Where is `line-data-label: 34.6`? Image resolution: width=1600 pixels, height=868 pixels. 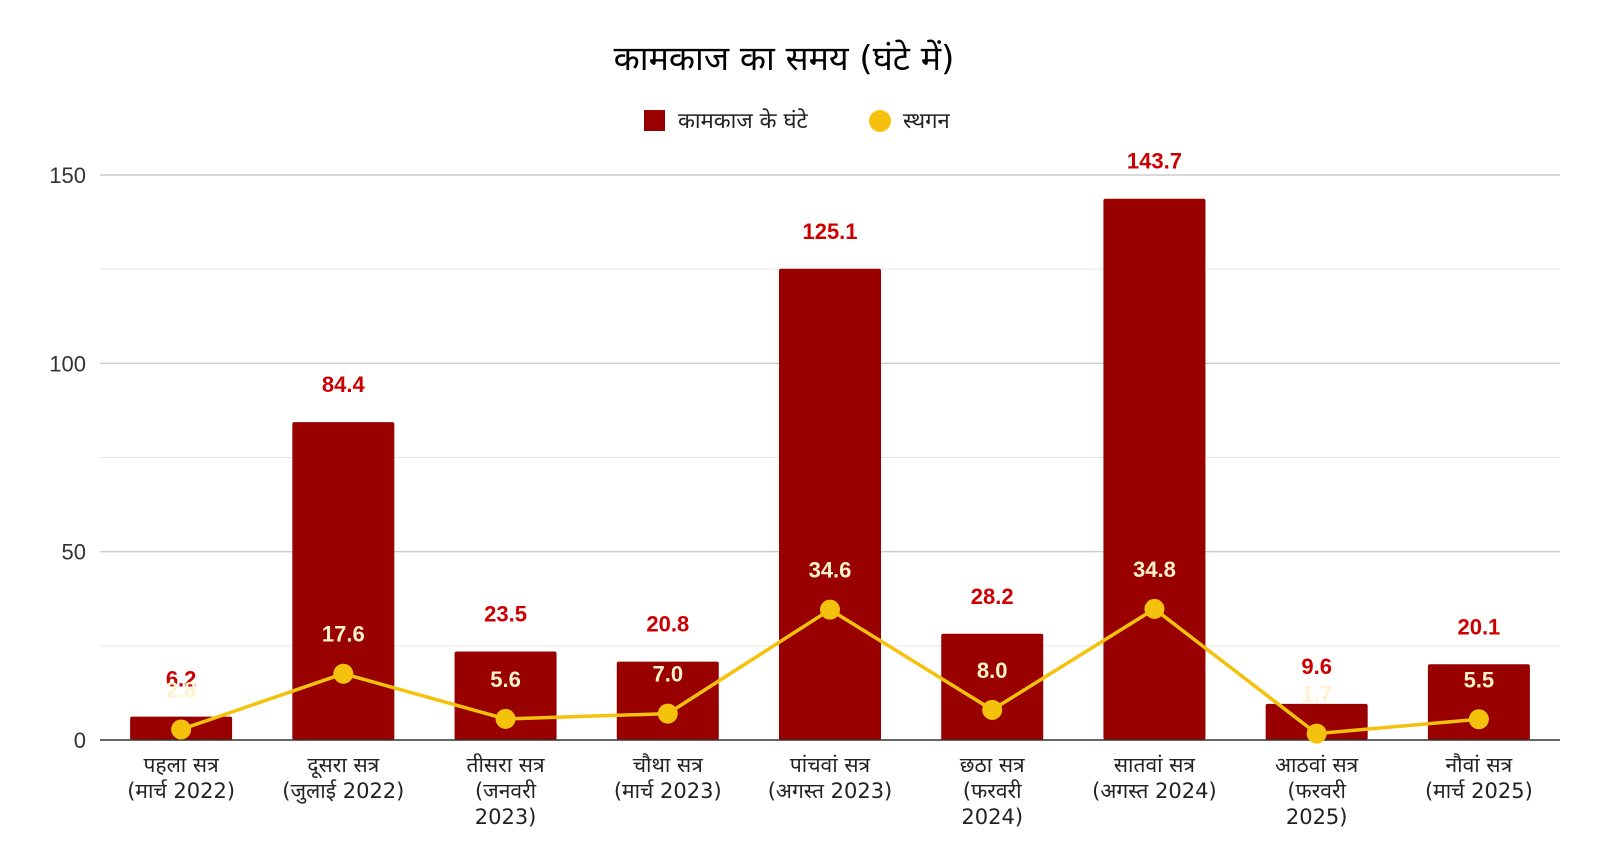 line-data-label: 34.6 is located at coordinates (830, 570).